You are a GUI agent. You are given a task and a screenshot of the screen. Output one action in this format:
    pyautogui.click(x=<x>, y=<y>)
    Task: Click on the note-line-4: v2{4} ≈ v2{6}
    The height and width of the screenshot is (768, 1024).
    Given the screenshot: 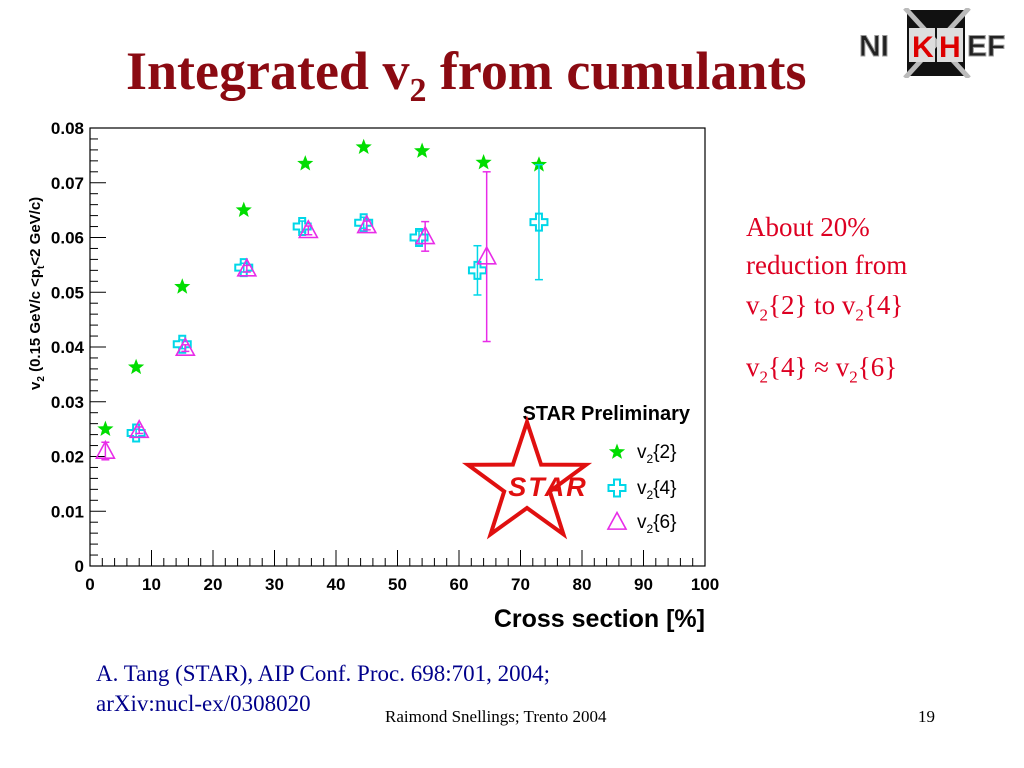 What is the action you would take?
    pyautogui.click(x=821, y=372)
    